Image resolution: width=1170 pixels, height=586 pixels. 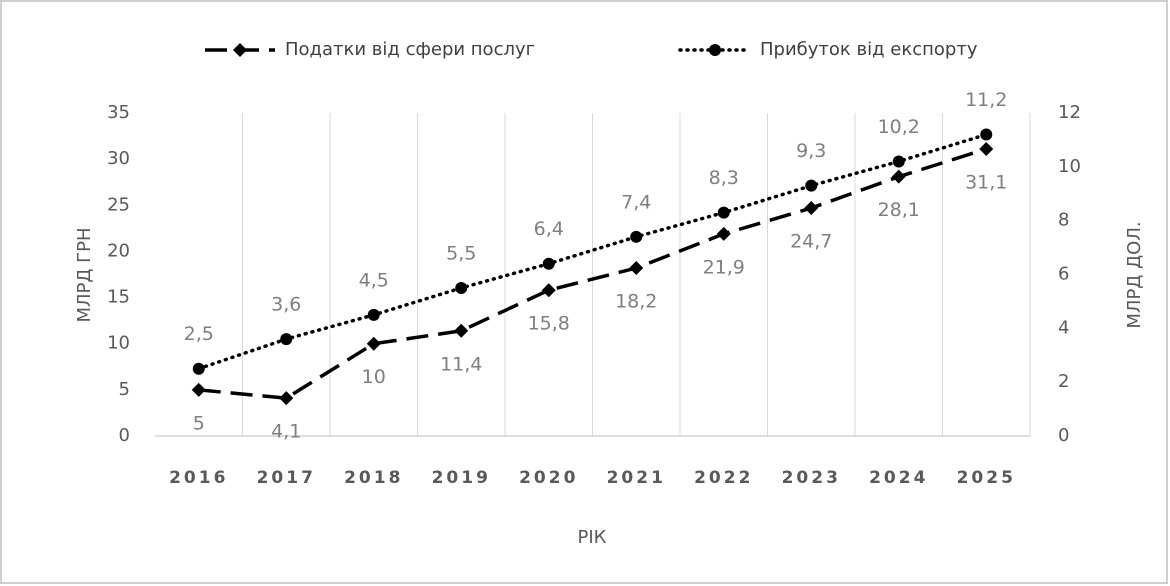 What do you see at coordinates (199, 334) in the screenshot?
I see `data-label: 2,5` at bounding box center [199, 334].